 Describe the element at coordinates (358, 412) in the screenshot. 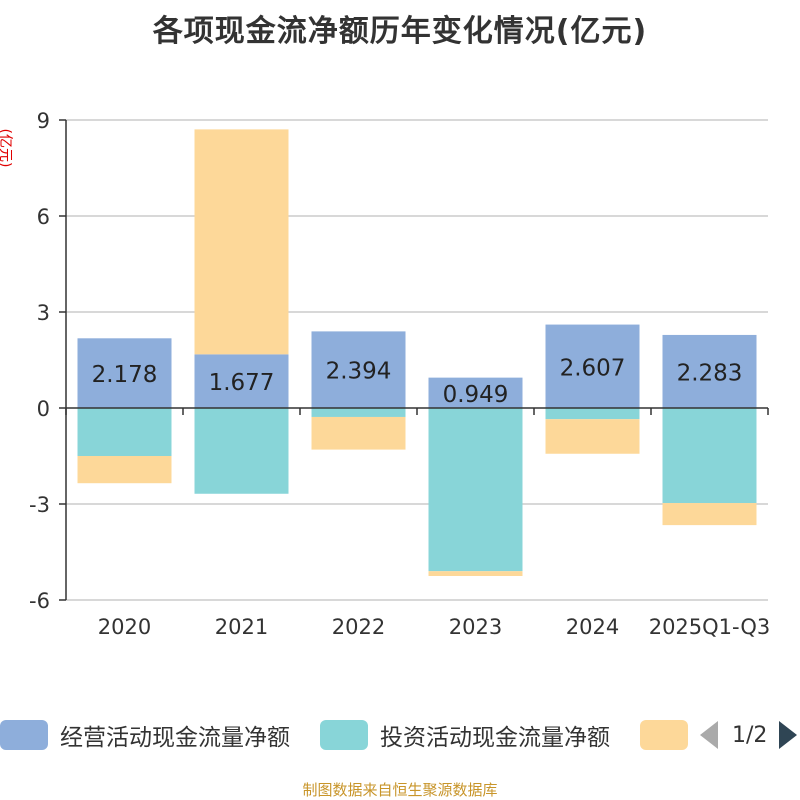

I see `bar-series1-2022` at that location.